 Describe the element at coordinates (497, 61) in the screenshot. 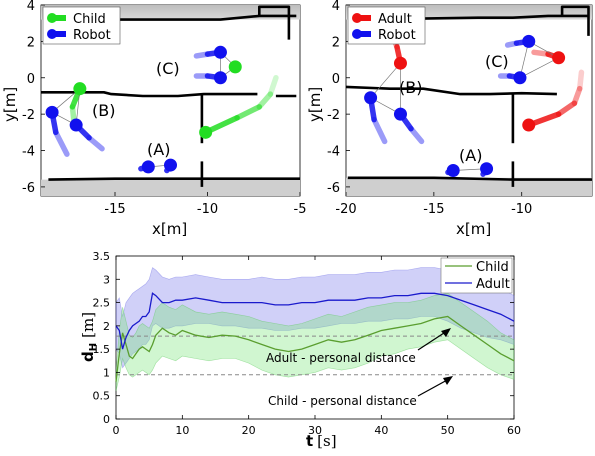

I see `panel-adult-map-annotation-c: (C)` at that location.